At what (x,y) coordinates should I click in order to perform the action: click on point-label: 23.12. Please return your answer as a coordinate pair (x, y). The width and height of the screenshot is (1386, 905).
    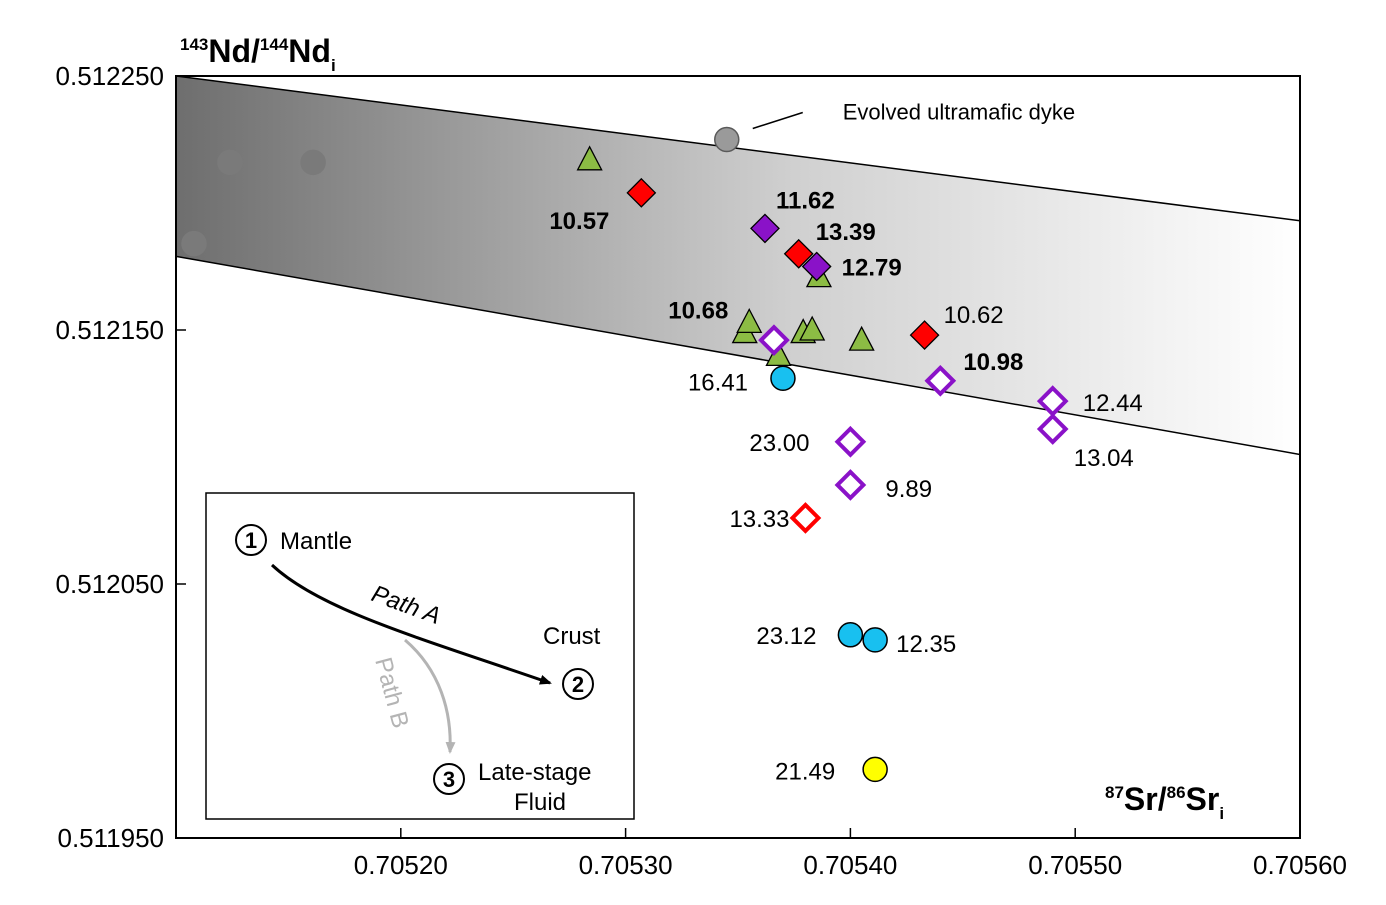
    Looking at the image, I should click on (786, 636).